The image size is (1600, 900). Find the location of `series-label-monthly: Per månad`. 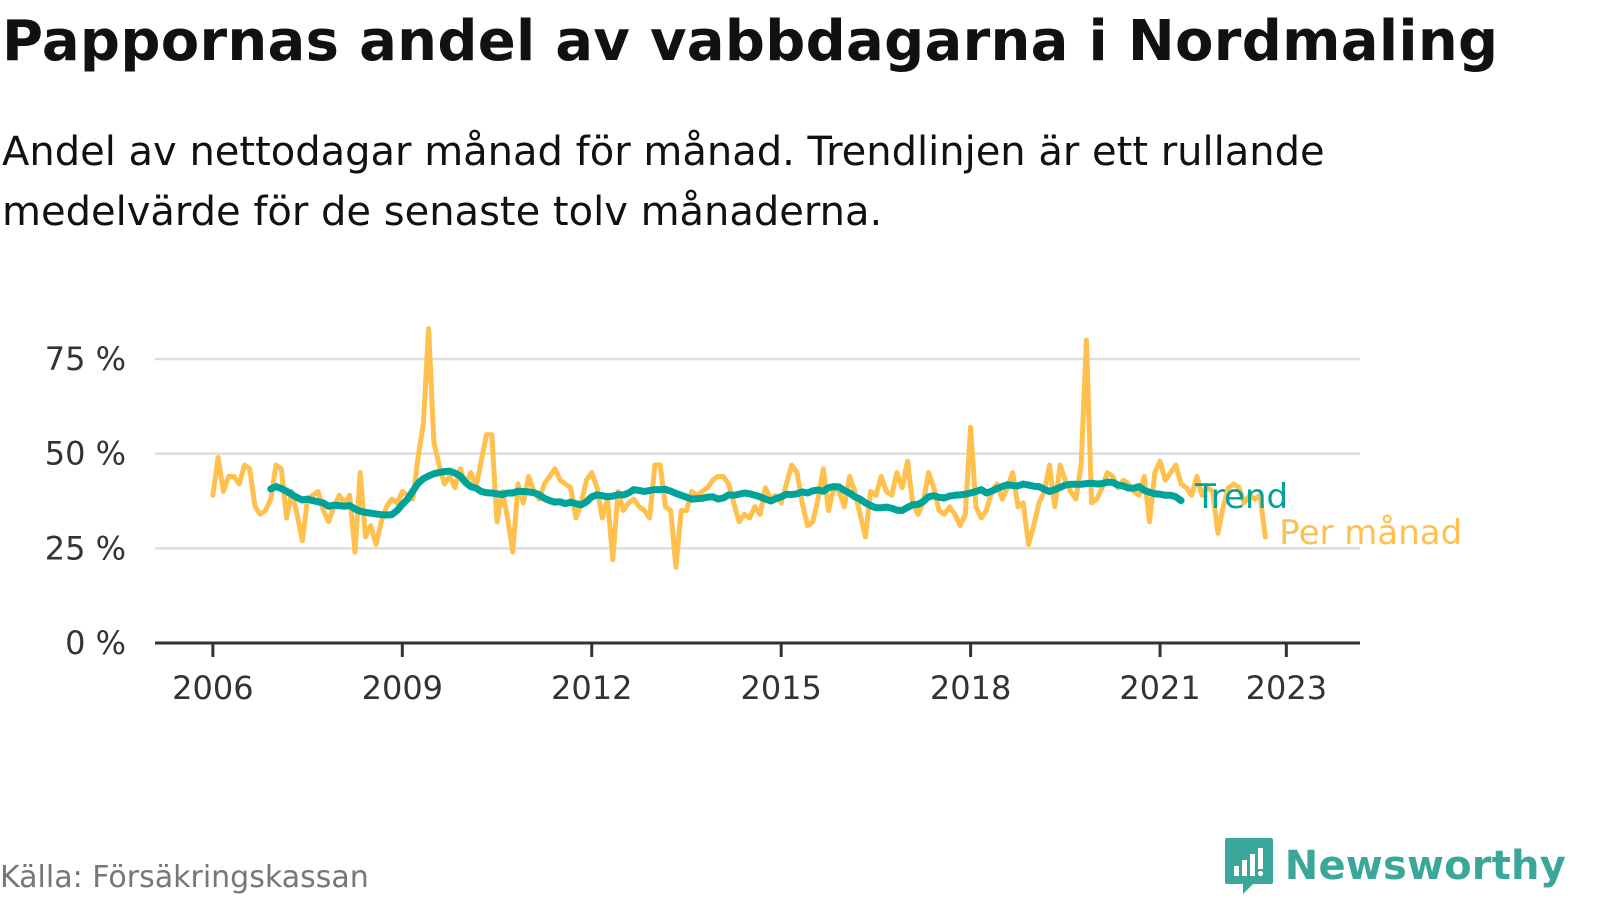

series-label-monthly: Per månad is located at coordinates (1370, 533).